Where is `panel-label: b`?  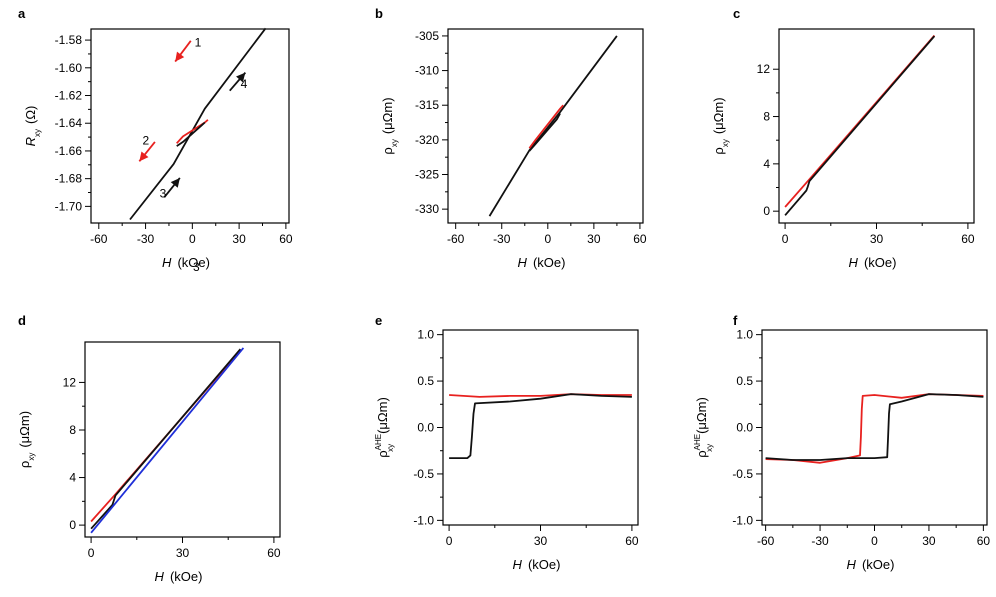 panel-label: b is located at coordinates (379, 13).